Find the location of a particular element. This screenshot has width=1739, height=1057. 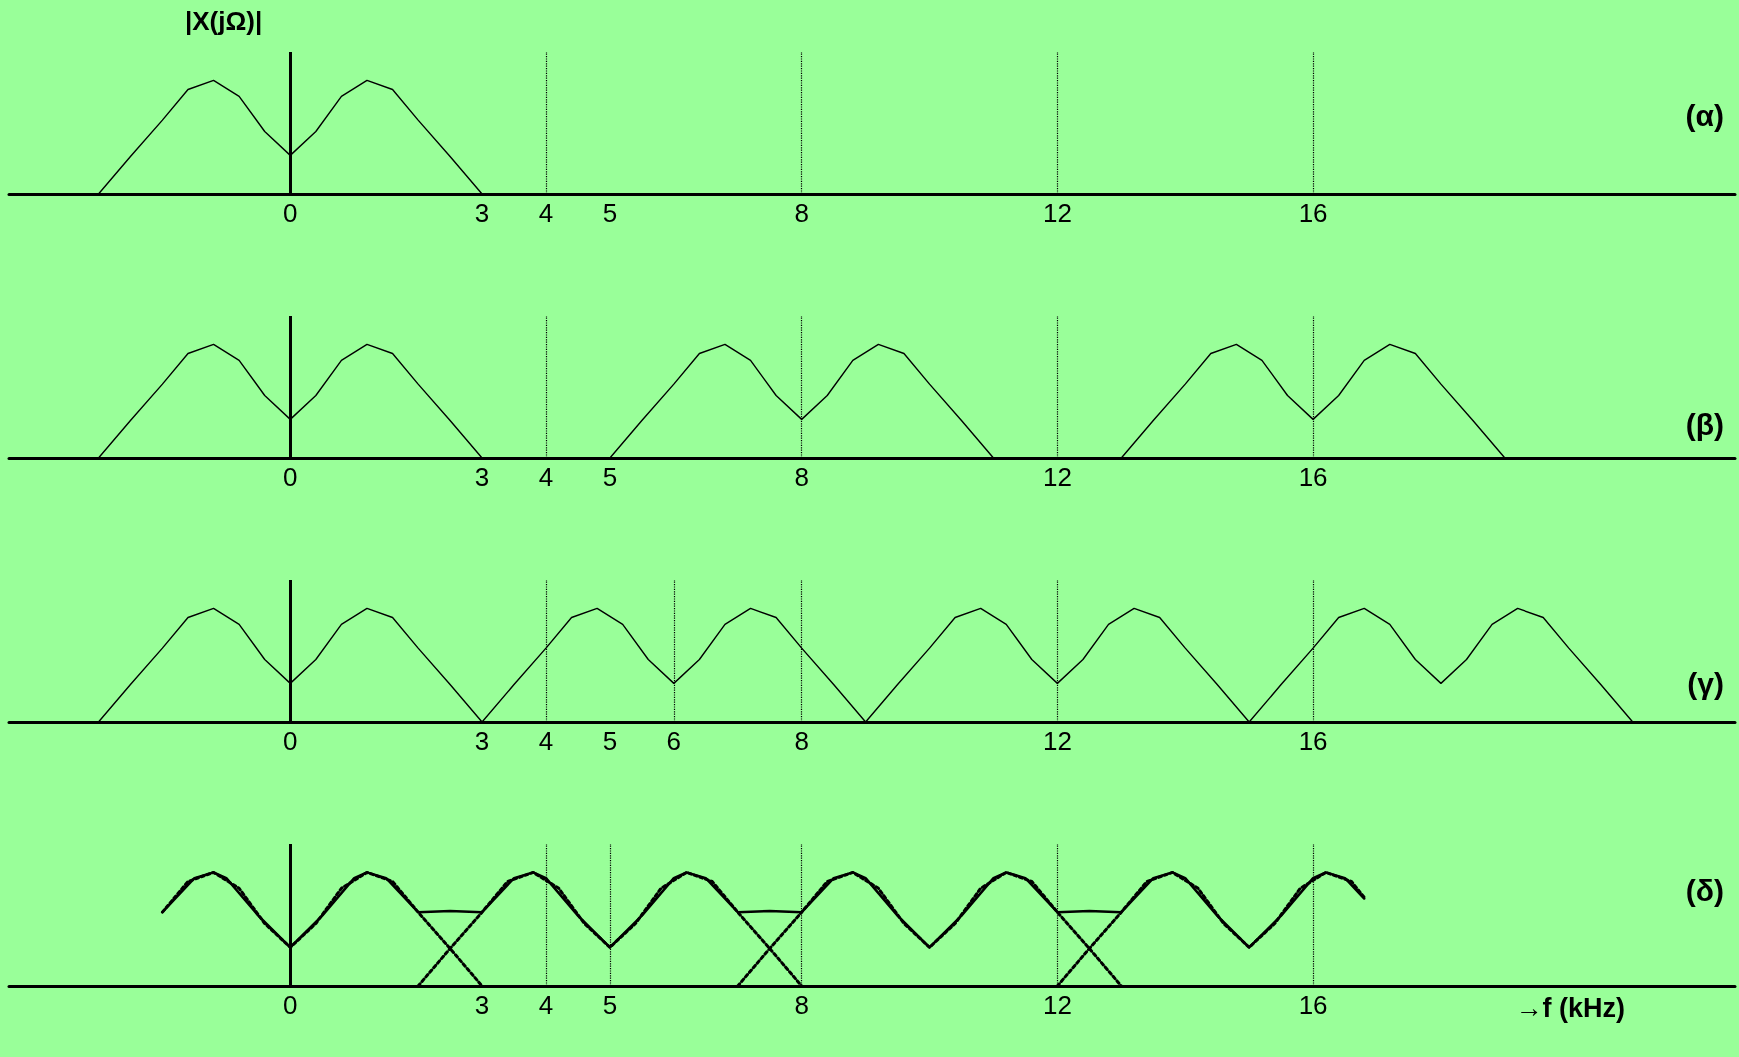

chart-title: (δ) is located at coordinates (1705, 890).